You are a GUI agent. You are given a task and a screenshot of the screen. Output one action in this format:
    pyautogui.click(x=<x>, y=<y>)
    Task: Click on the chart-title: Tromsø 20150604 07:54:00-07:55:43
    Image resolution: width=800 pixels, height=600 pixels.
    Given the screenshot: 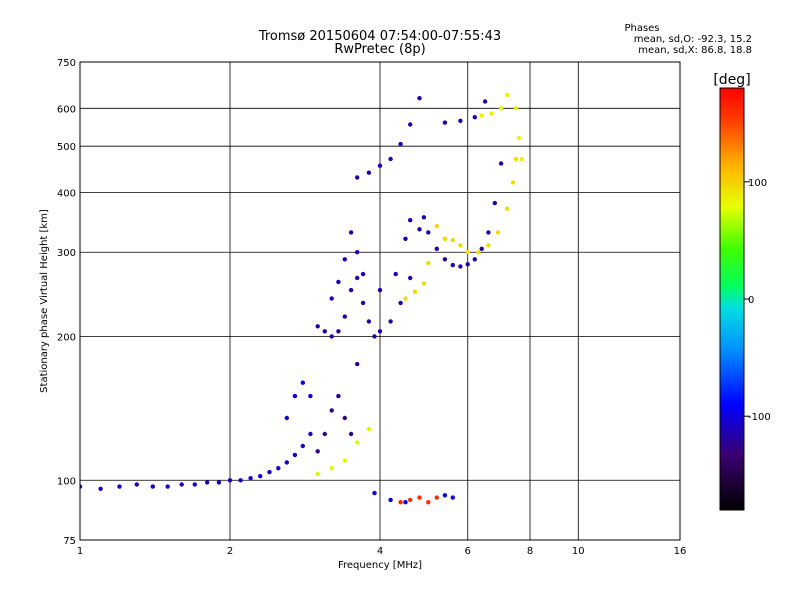 What is the action you would take?
    pyautogui.click(x=379, y=36)
    